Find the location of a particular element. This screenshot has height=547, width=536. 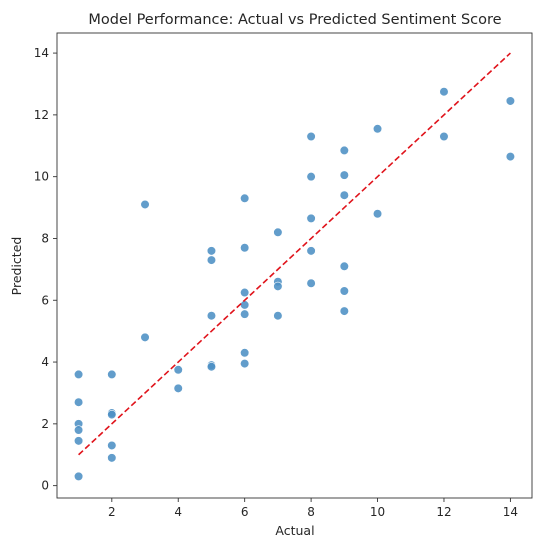

x-tick-label: 8 is located at coordinates (311, 512).